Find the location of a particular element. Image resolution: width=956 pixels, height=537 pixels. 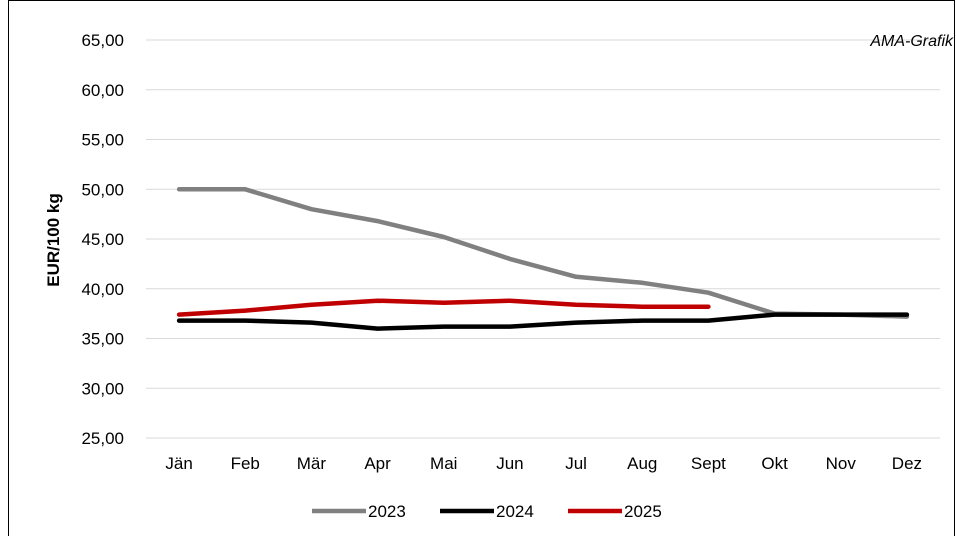

legend-item-2023: 2023 is located at coordinates (359, 511).